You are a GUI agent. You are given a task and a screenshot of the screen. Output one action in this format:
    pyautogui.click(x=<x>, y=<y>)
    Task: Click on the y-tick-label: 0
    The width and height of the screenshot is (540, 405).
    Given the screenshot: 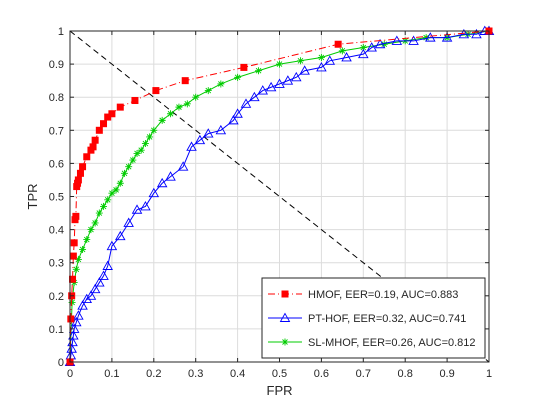 What is the action you would take?
    pyautogui.click(x=61, y=363)
    